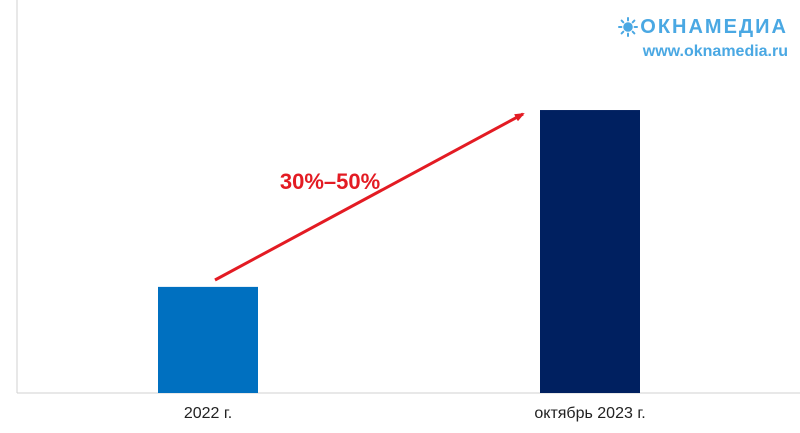  Describe the element at coordinates (715, 51) in the screenshot. I see `brand-url: www.oknamedia.ru` at that location.